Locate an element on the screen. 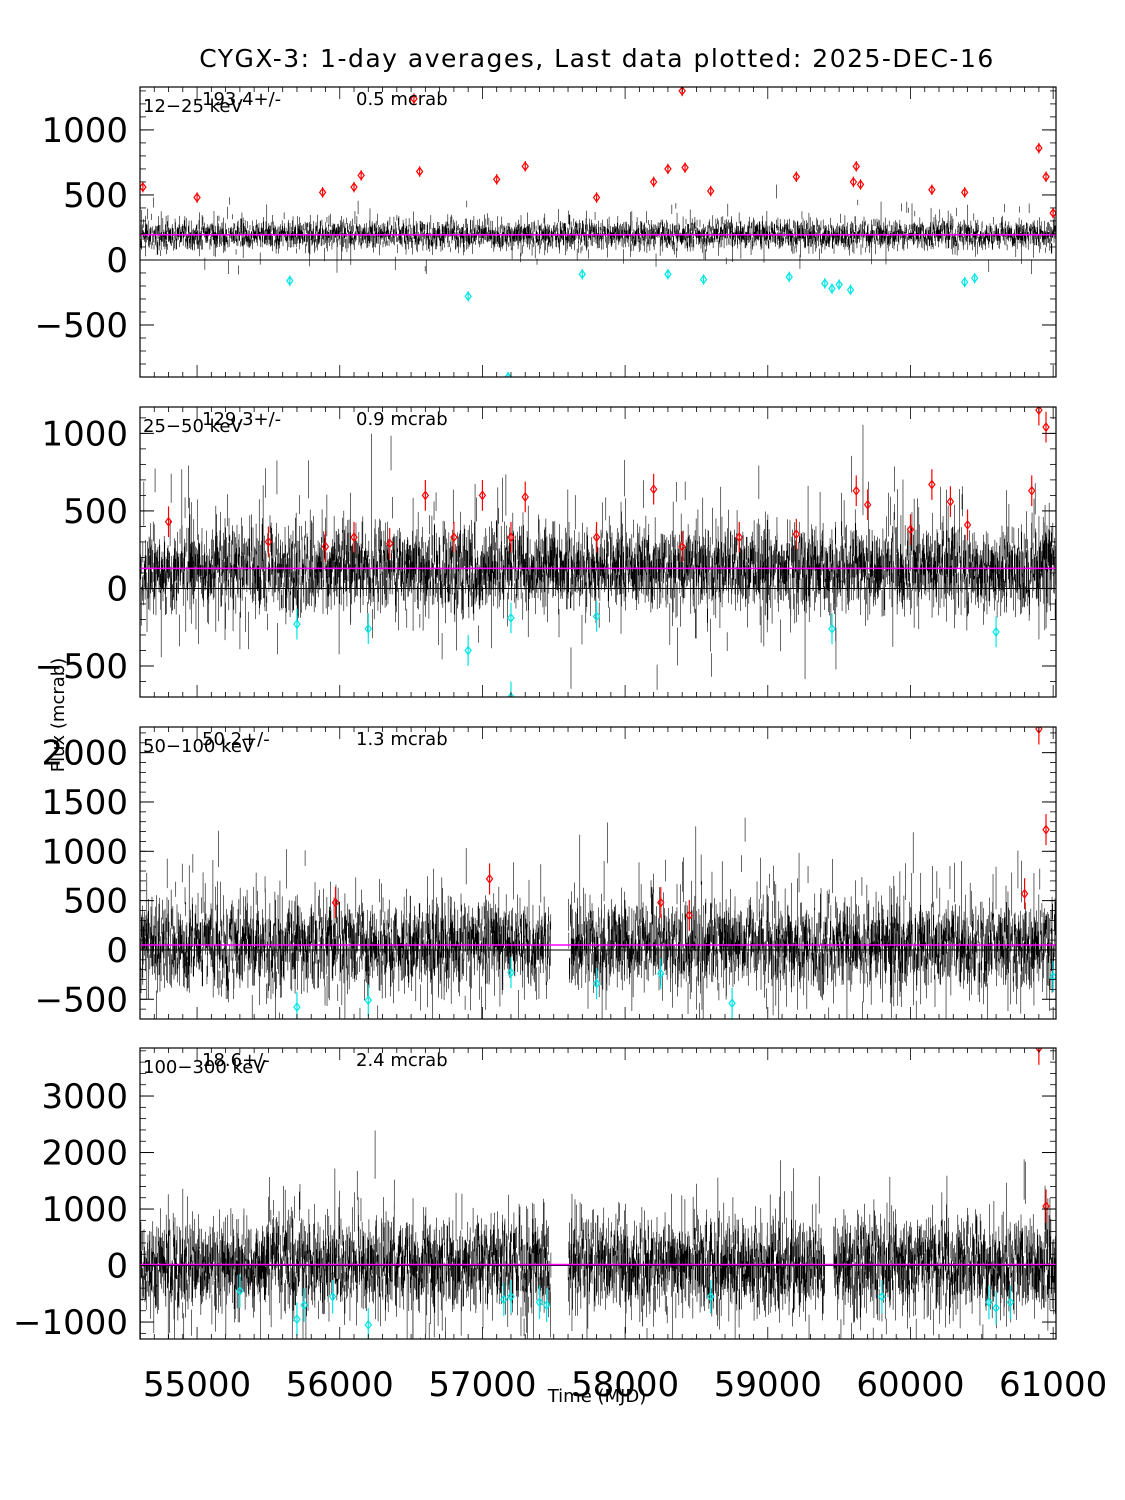  mean-error-label: 1.3 mcrab is located at coordinates (402, 739).